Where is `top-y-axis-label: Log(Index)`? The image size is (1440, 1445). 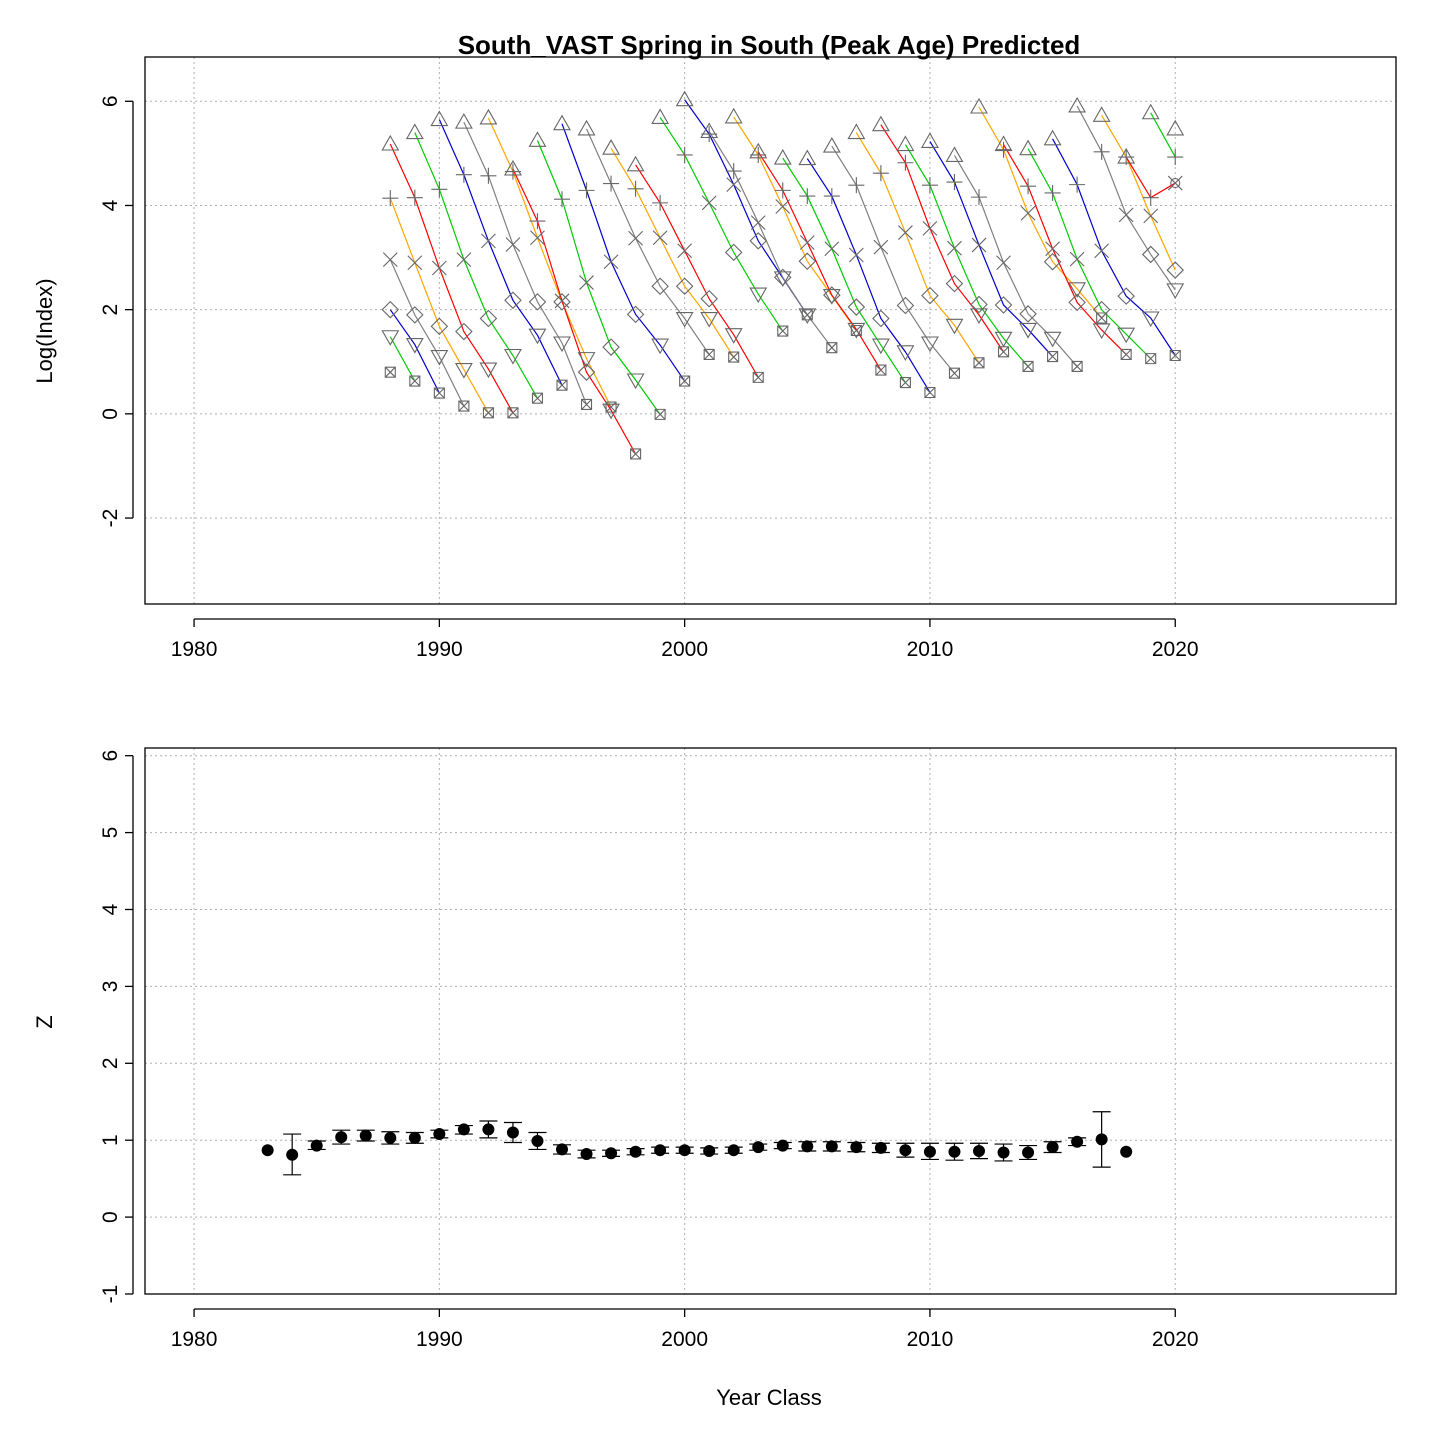
top-y-axis-label: Log(Index) is located at coordinates (44, 330).